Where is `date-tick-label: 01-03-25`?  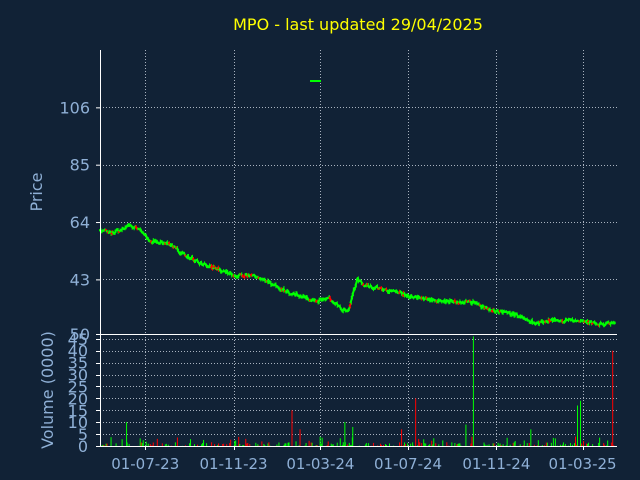
date-tick-label: 01-03-25 is located at coordinates (582, 464).